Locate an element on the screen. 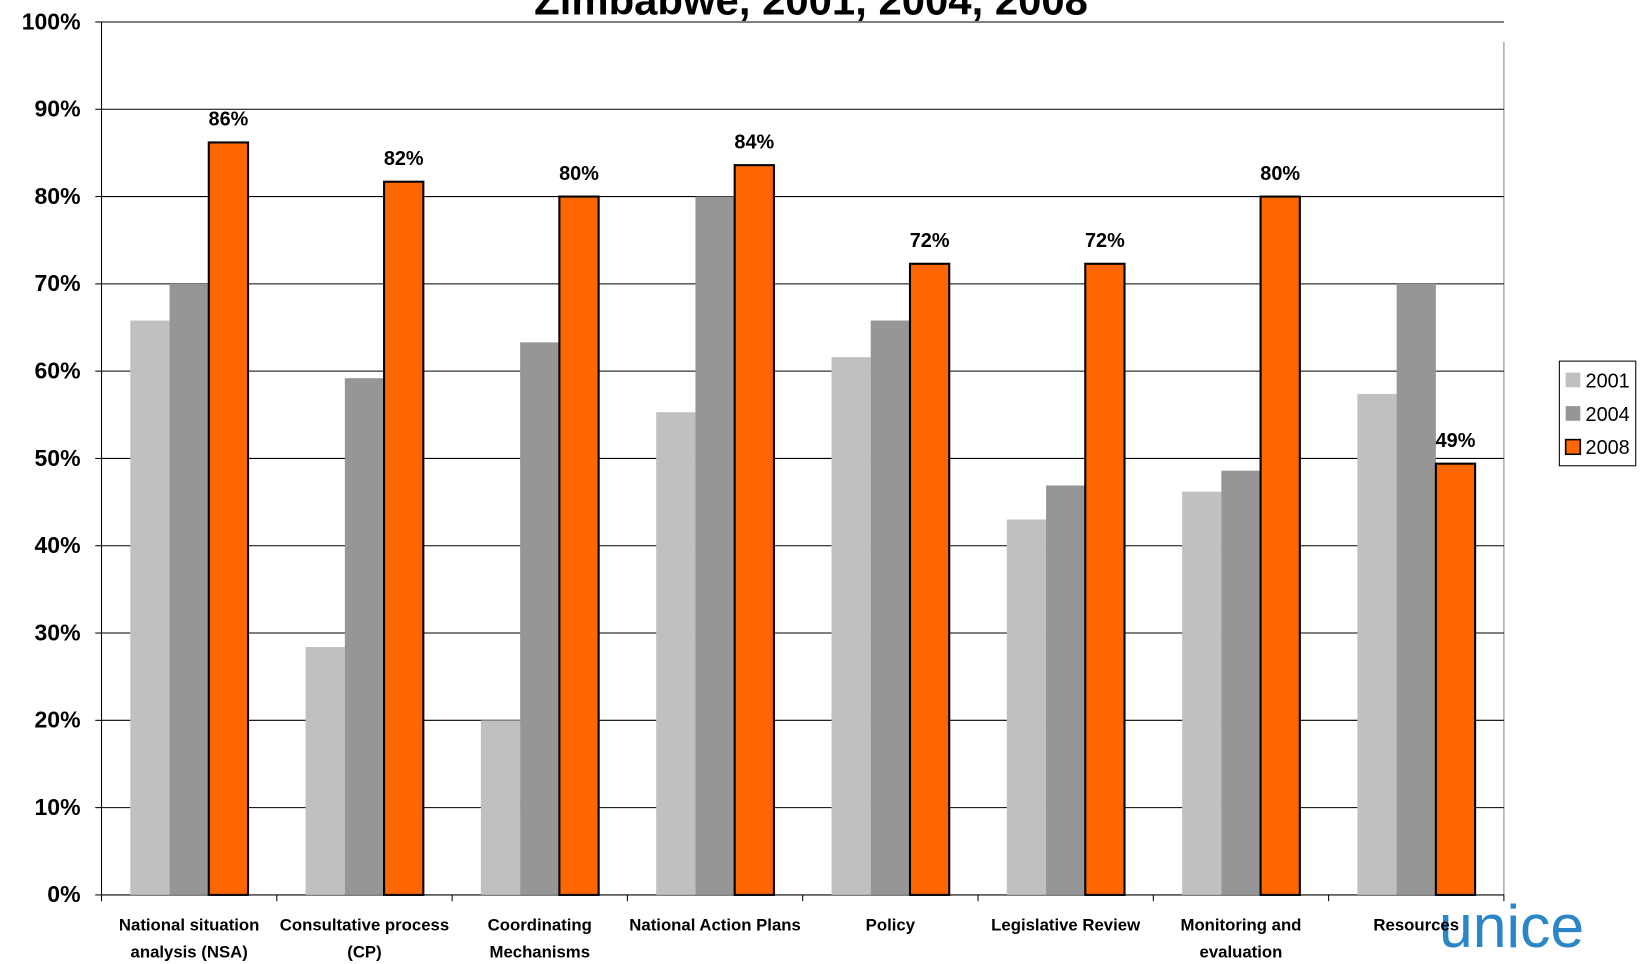 This screenshot has height=964, width=1641. x-label-box: Coordinating Mechanisms is located at coordinates (539, 939).